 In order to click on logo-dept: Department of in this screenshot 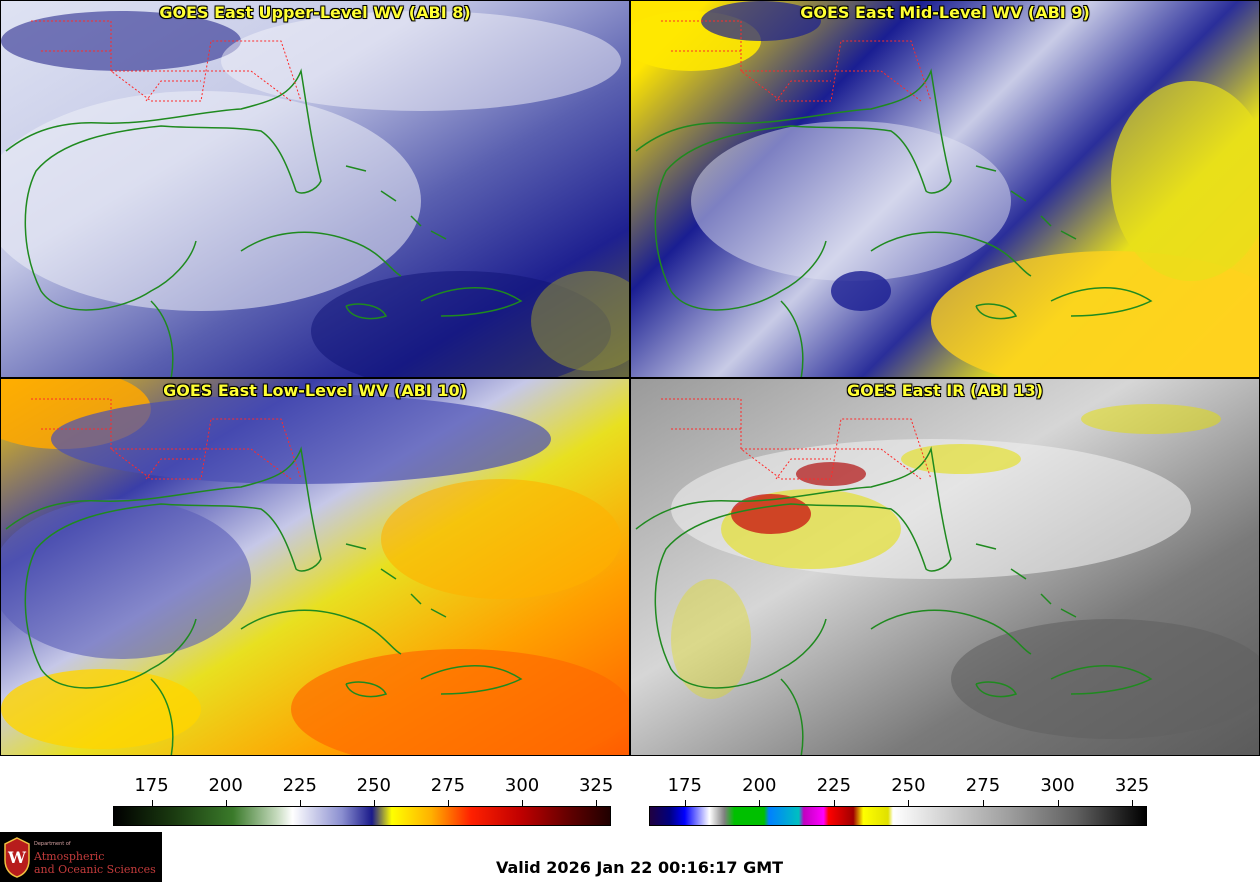, I will do `click(52, 844)`.